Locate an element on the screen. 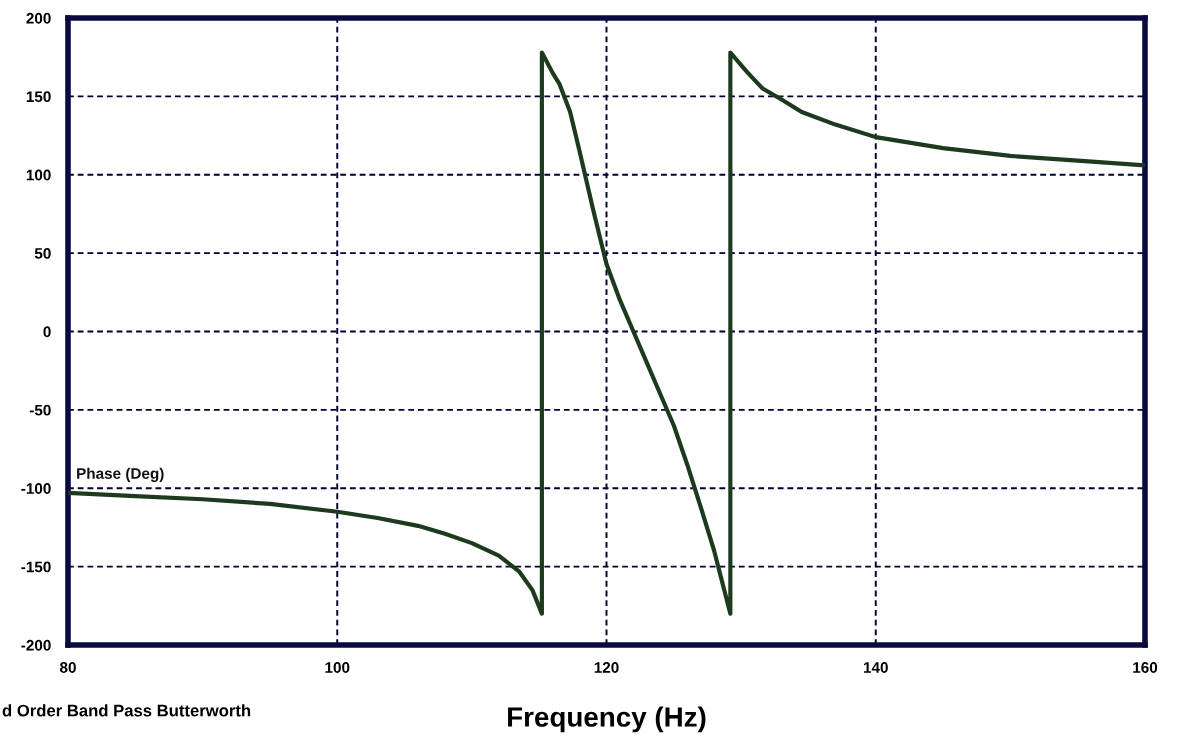 The width and height of the screenshot is (1178, 753). y-tick-label: 200 is located at coordinates (38, 18).